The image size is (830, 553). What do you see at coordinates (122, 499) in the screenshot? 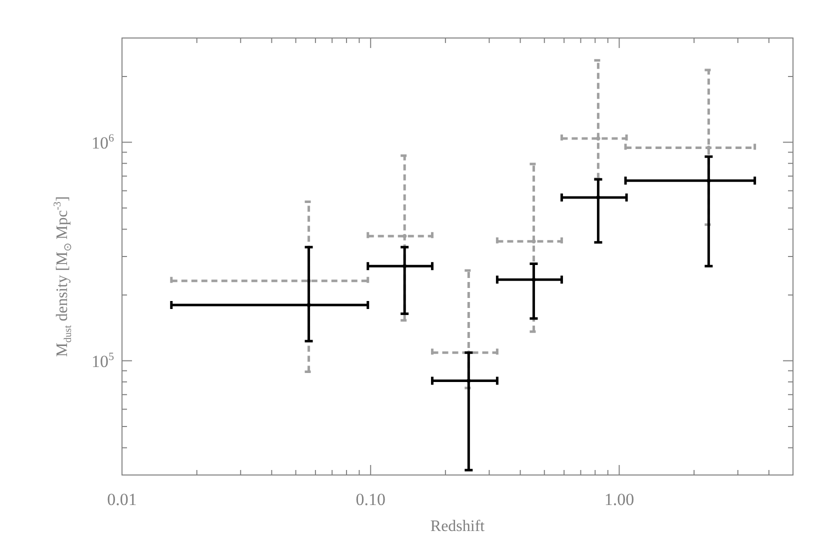
I see `x-tick-label: 0.01` at bounding box center [122, 499].